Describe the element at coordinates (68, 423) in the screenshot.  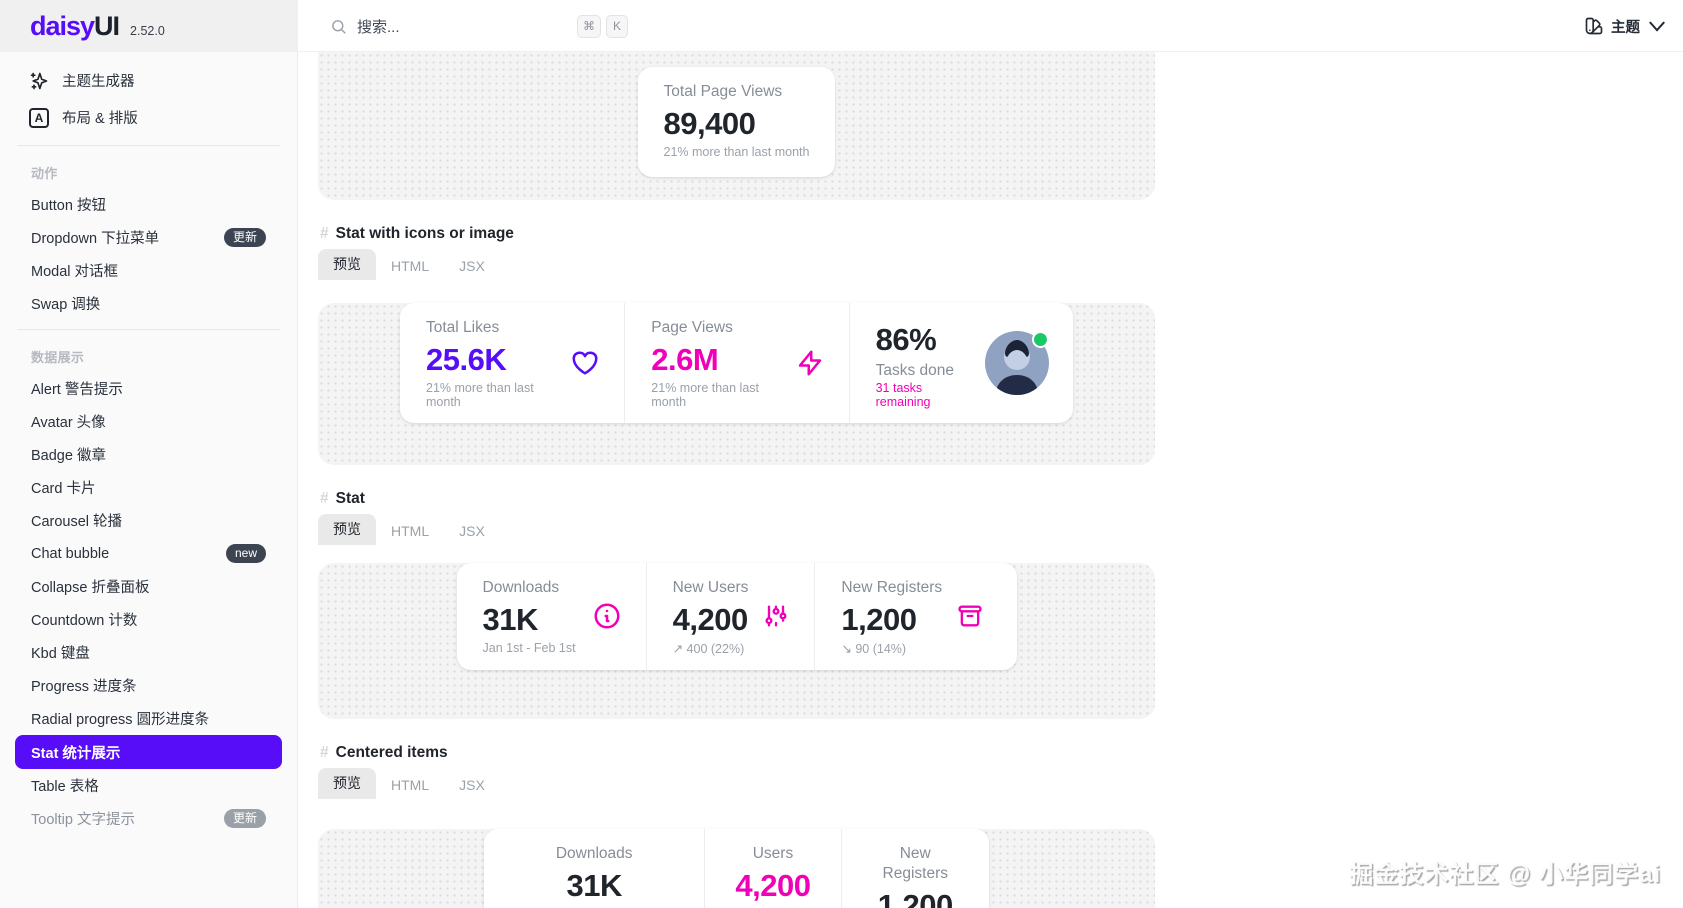
I see `sidebar-item-avatar: Avatar 头像` at that location.